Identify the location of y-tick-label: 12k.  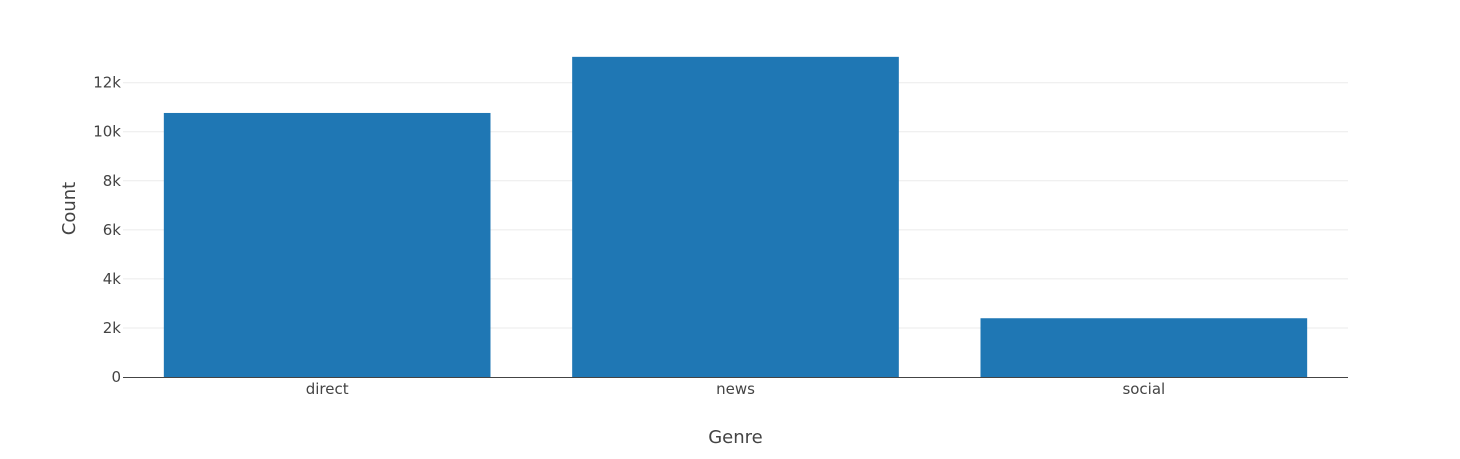
(107, 83).